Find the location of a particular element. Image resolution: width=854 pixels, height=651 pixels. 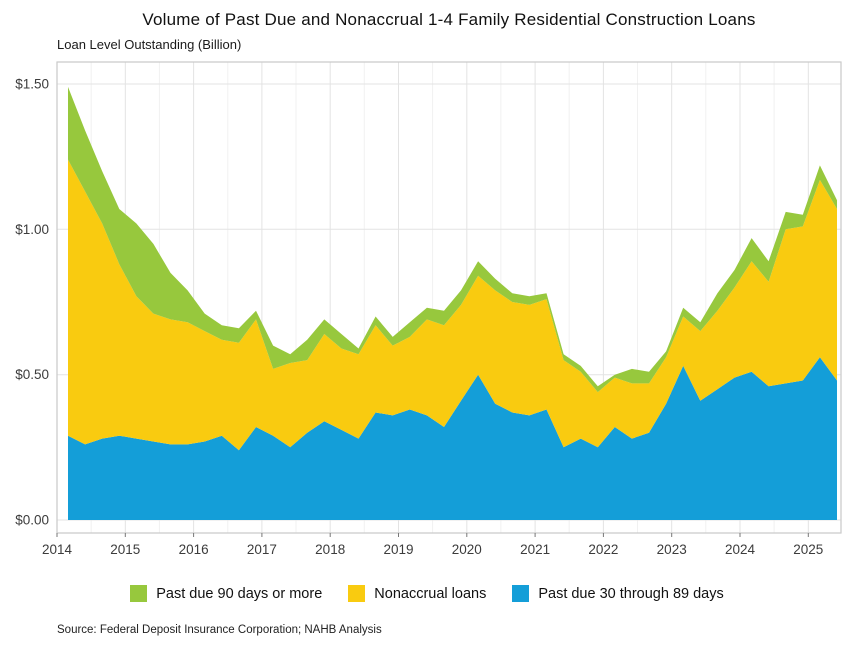

chart-subtitle: Loan Level Outstanding (Billion) is located at coordinates (149, 44).